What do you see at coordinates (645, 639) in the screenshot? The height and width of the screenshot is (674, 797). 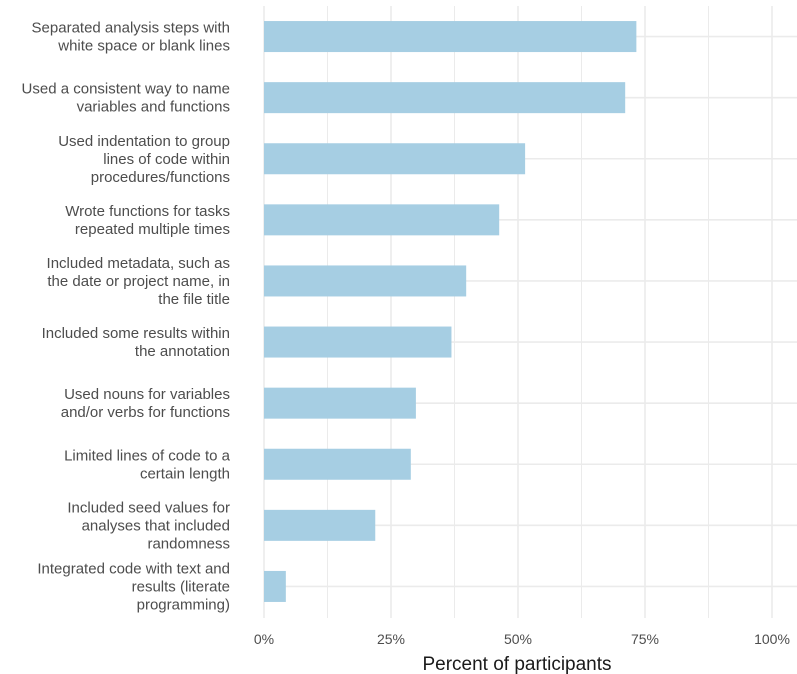 I see `x-tick-label-3: 75%` at bounding box center [645, 639].